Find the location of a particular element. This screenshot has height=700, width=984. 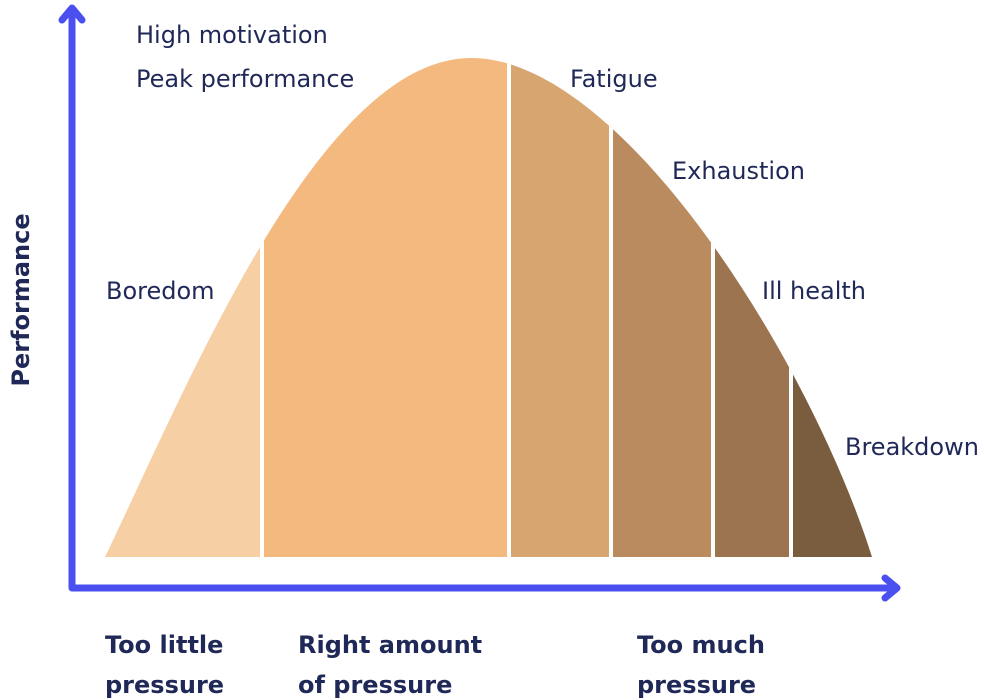

zone-fatigue is located at coordinates (560, 307).